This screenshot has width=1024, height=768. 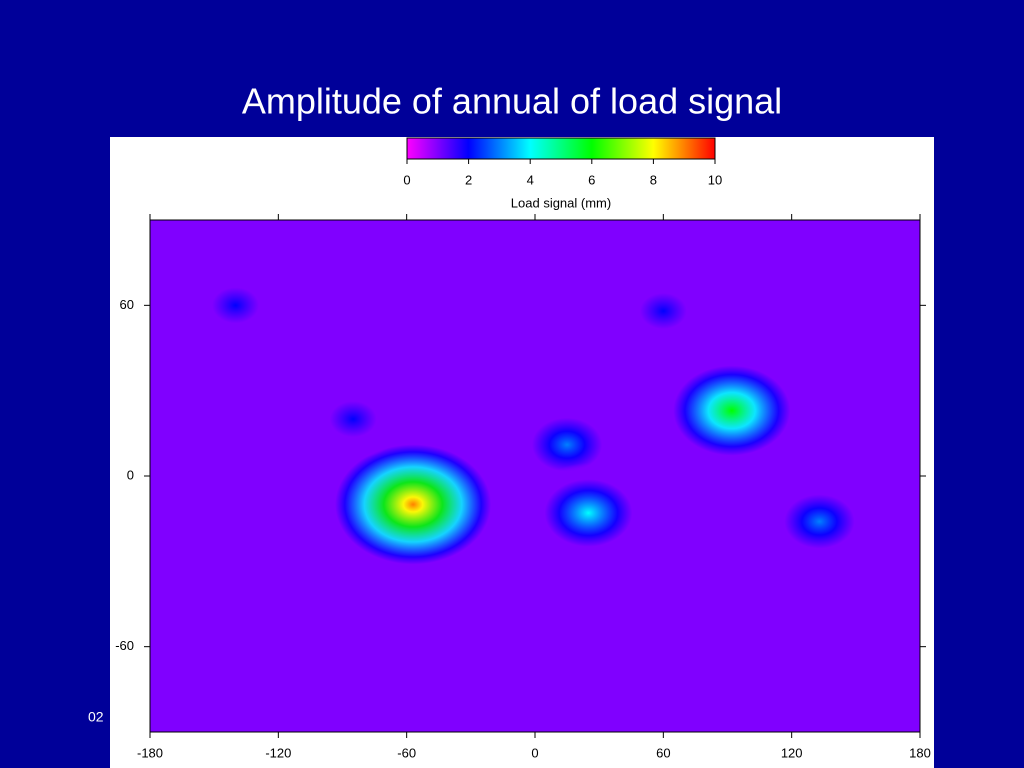 What do you see at coordinates (512, 101) in the screenshot?
I see `slide-title: Amplitude of annual of load signal` at bounding box center [512, 101].